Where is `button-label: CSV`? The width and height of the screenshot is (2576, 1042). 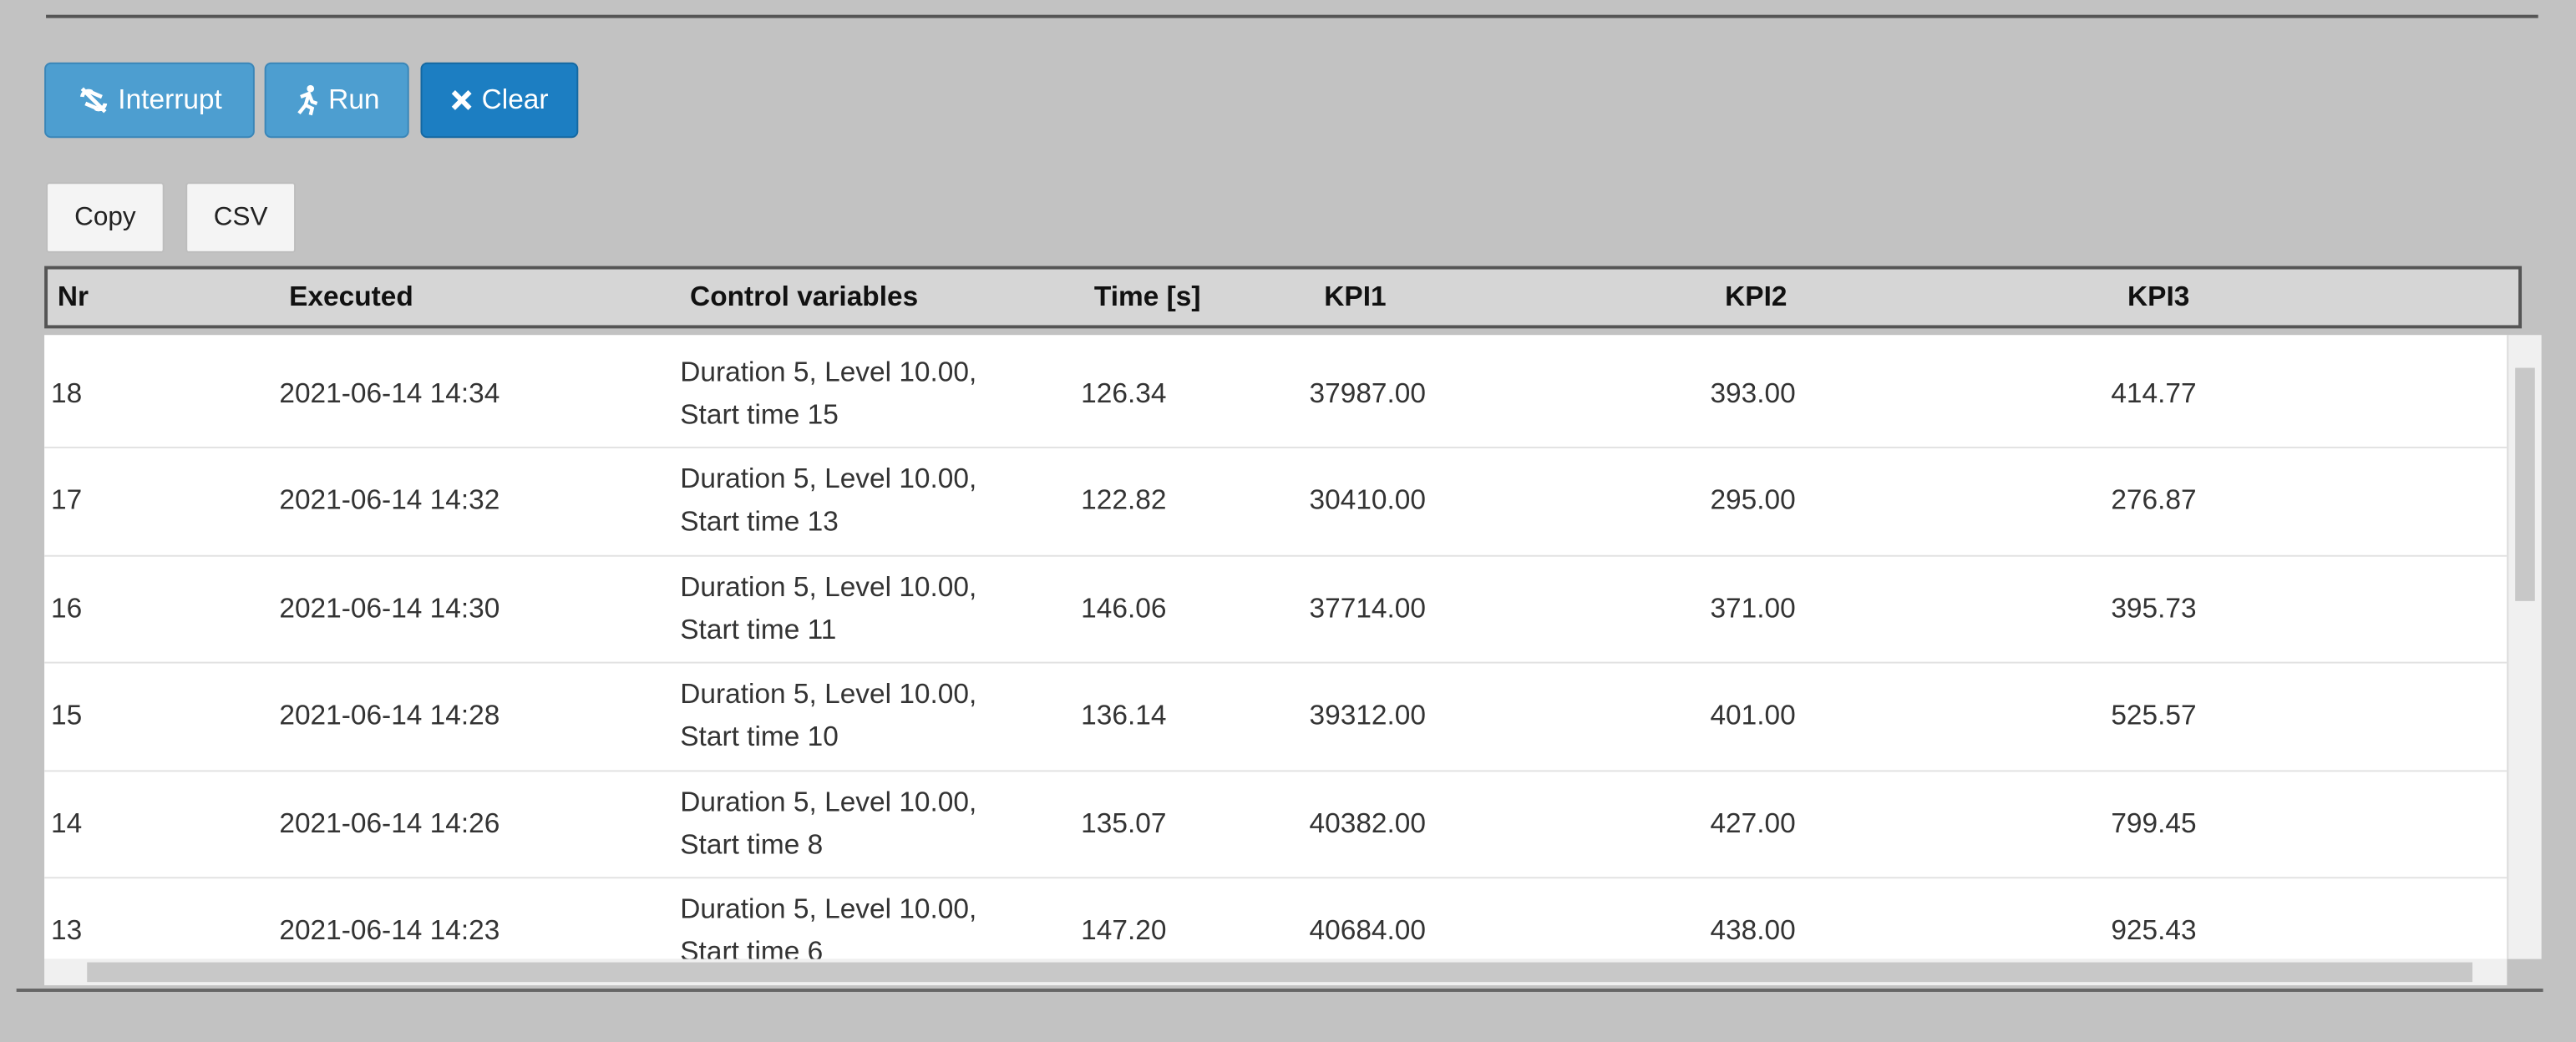
button-label: CSV is located at coordinates (240, 216).